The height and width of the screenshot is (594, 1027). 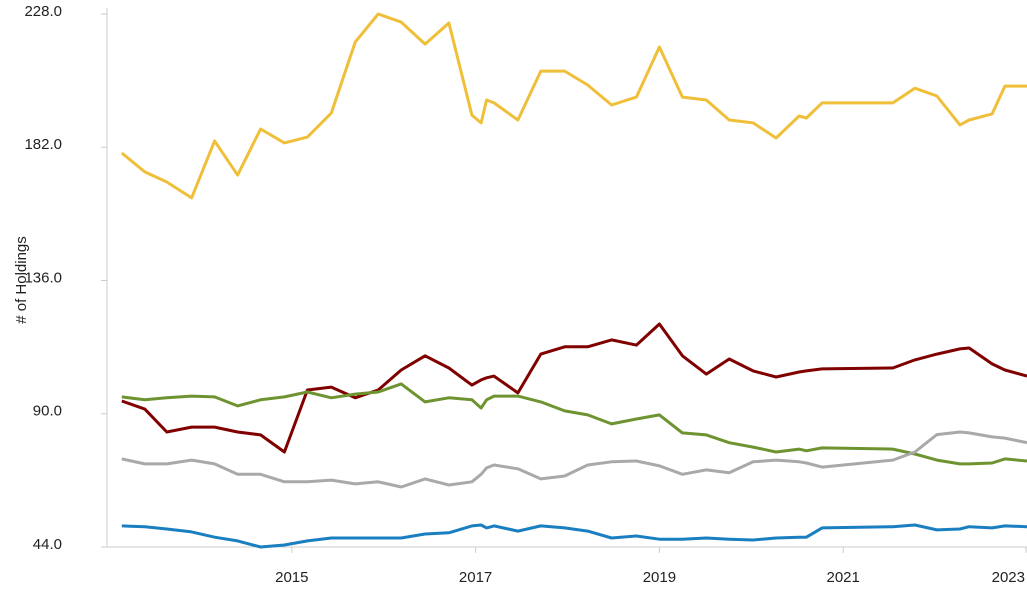 What do you see at coordinates (21, 280) in the screenshot?
I see `y-axis-title: # of Holdings` at bounding box center [21, 280].